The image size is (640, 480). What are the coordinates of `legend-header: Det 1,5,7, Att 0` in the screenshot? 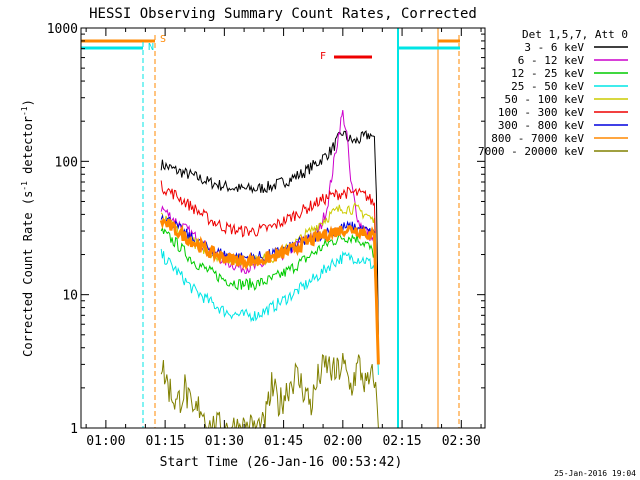 It's located at (575, 34).